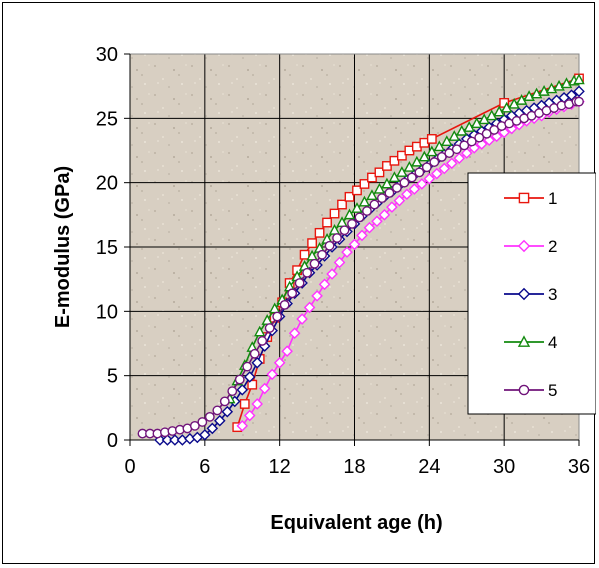 This screenshot has height=568, width=599. I want to click on y-tick-label: 30, so click(107, 55).